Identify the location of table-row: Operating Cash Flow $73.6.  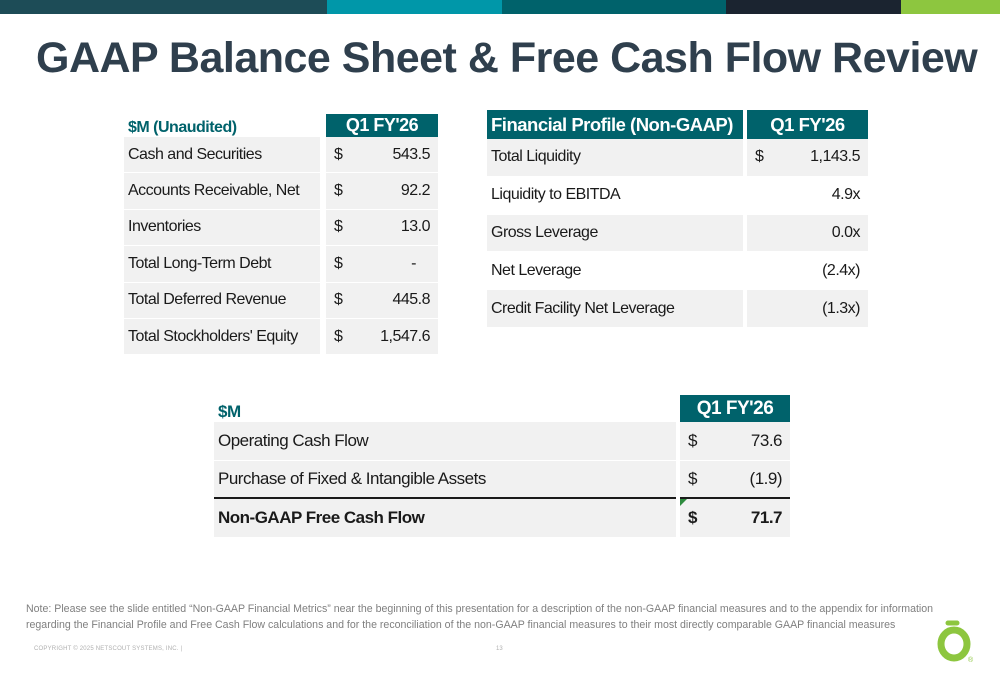
(502, 441).